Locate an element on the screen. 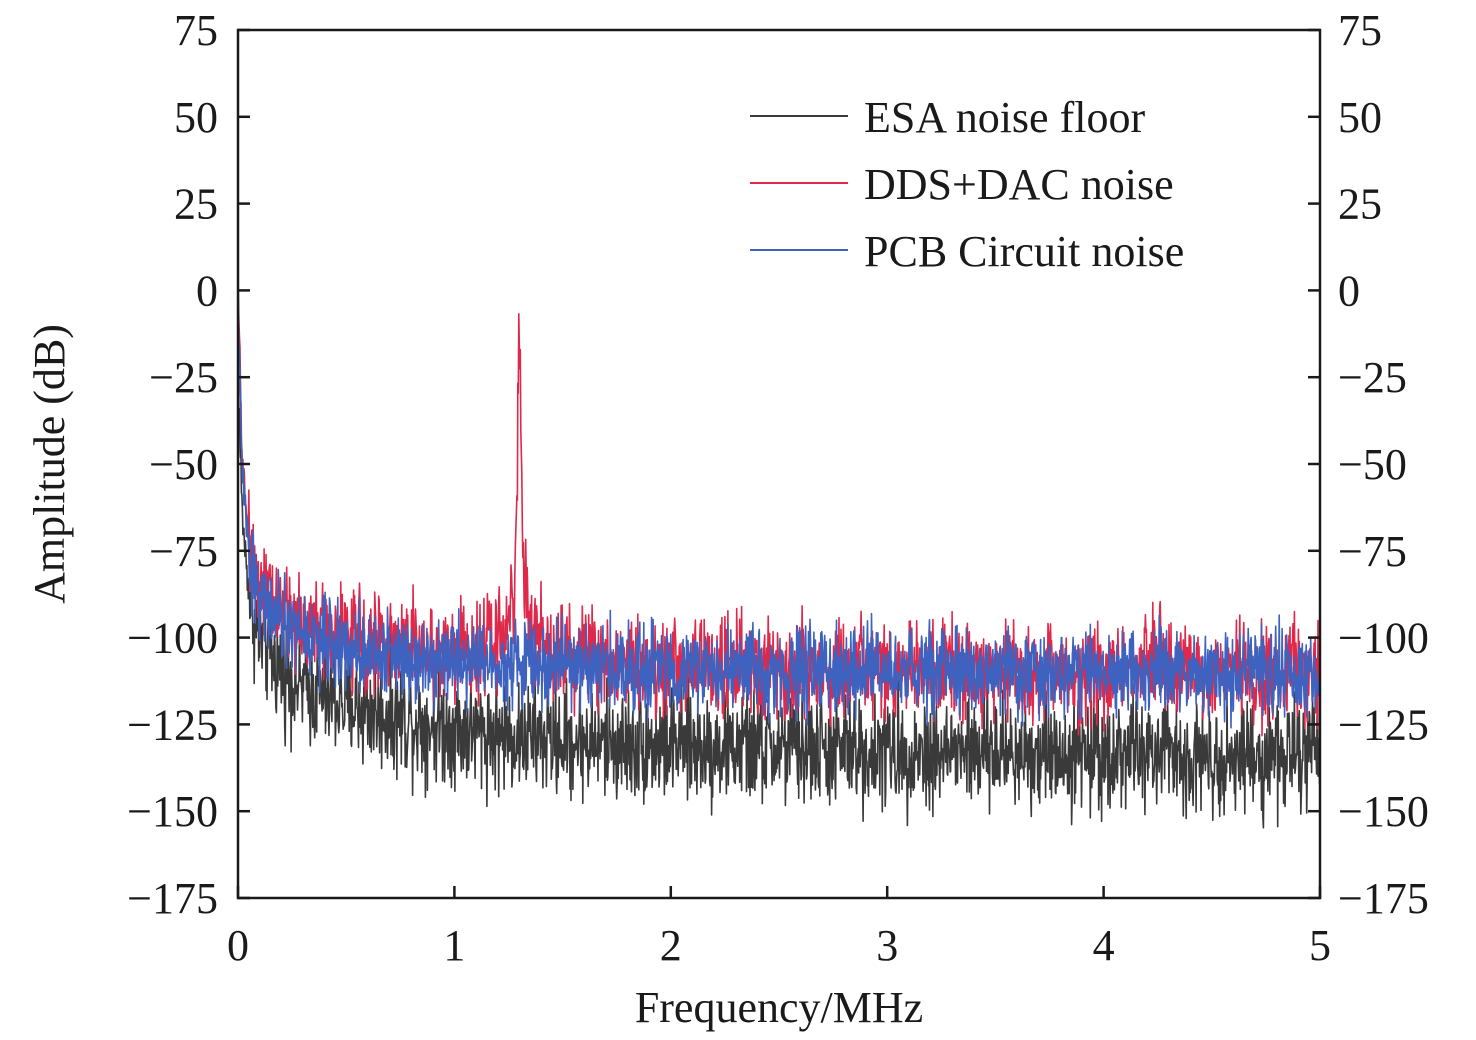  y-tick-label-left: 0 is located at coordinates (207, 290).